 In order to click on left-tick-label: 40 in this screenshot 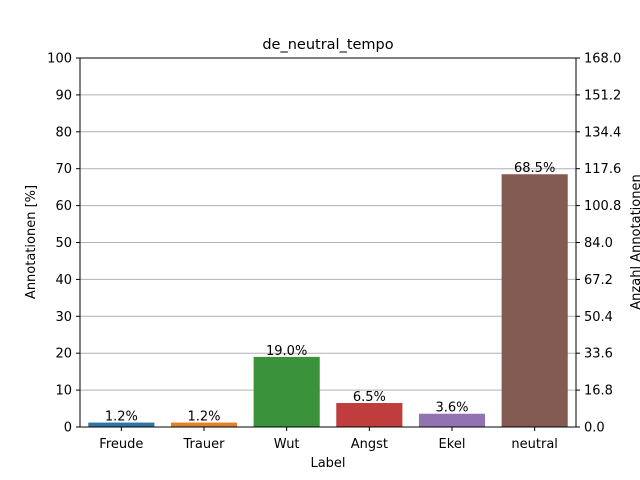, I will do `click(63, 280)`.